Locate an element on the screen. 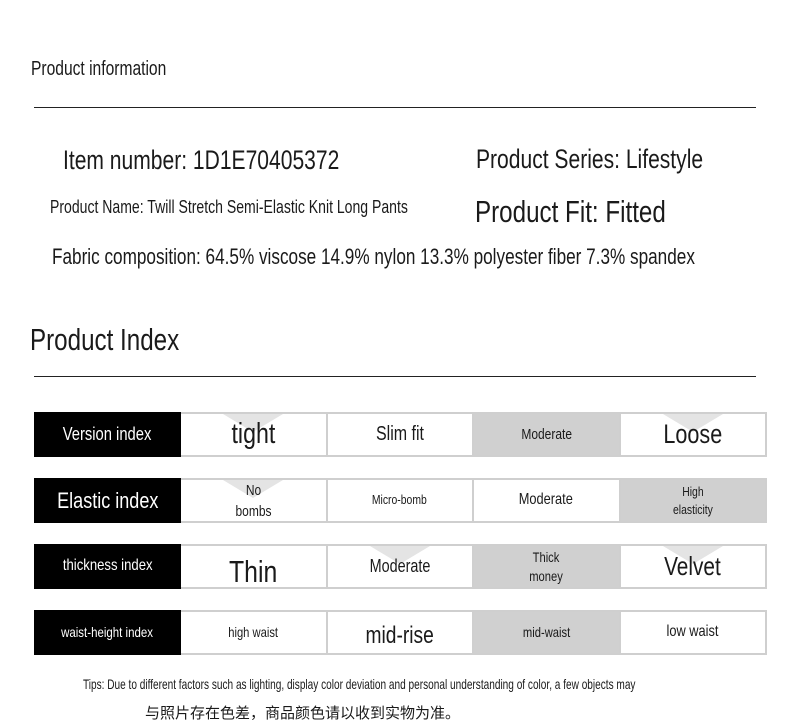 The width and height of the screenshot is (790, 723). index-cell-selected: High elasticity is located at coordinates (693, 500).